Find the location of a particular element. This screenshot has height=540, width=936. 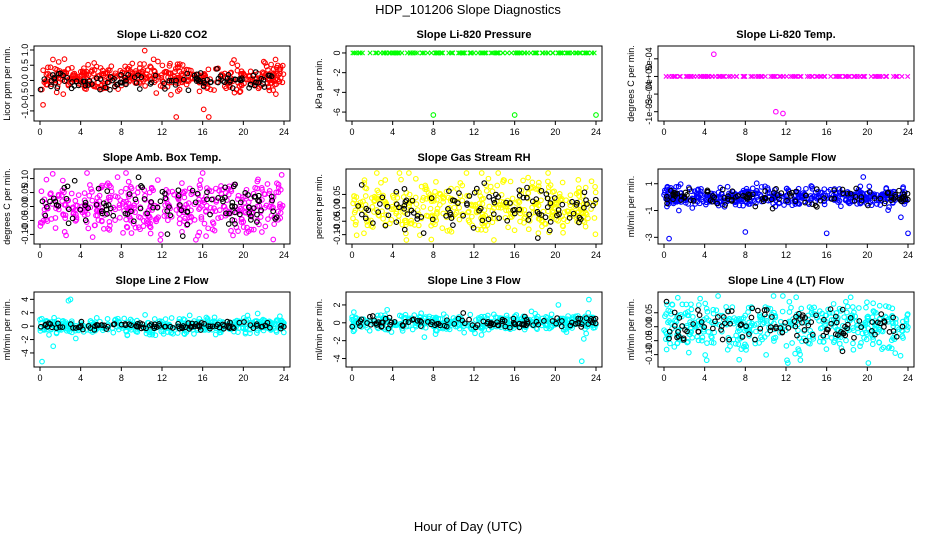

x-tick-label: 20 is located at coordinates (555, 132).